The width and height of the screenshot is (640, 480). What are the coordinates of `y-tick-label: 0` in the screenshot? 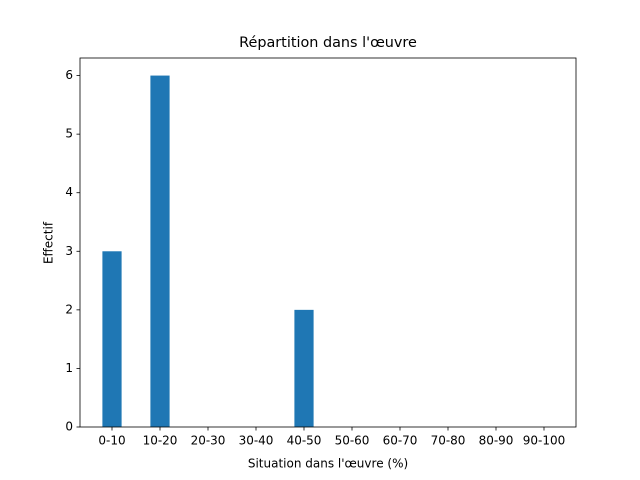 It's located at (69, 427).